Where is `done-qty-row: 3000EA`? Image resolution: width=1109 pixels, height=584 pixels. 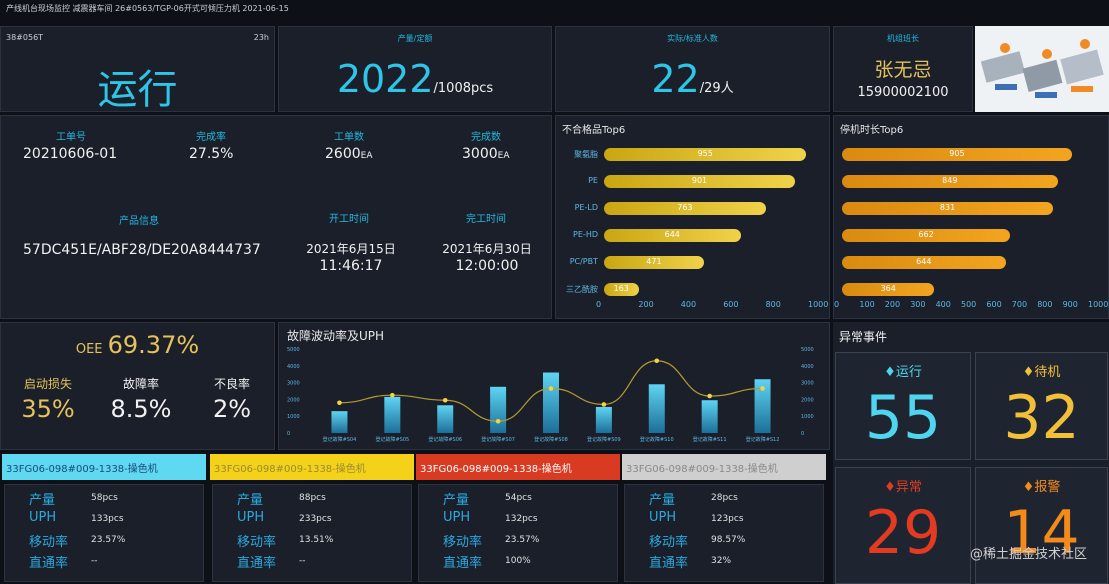 done-qty-row: 3000EA is located at coordinates (485, 154).